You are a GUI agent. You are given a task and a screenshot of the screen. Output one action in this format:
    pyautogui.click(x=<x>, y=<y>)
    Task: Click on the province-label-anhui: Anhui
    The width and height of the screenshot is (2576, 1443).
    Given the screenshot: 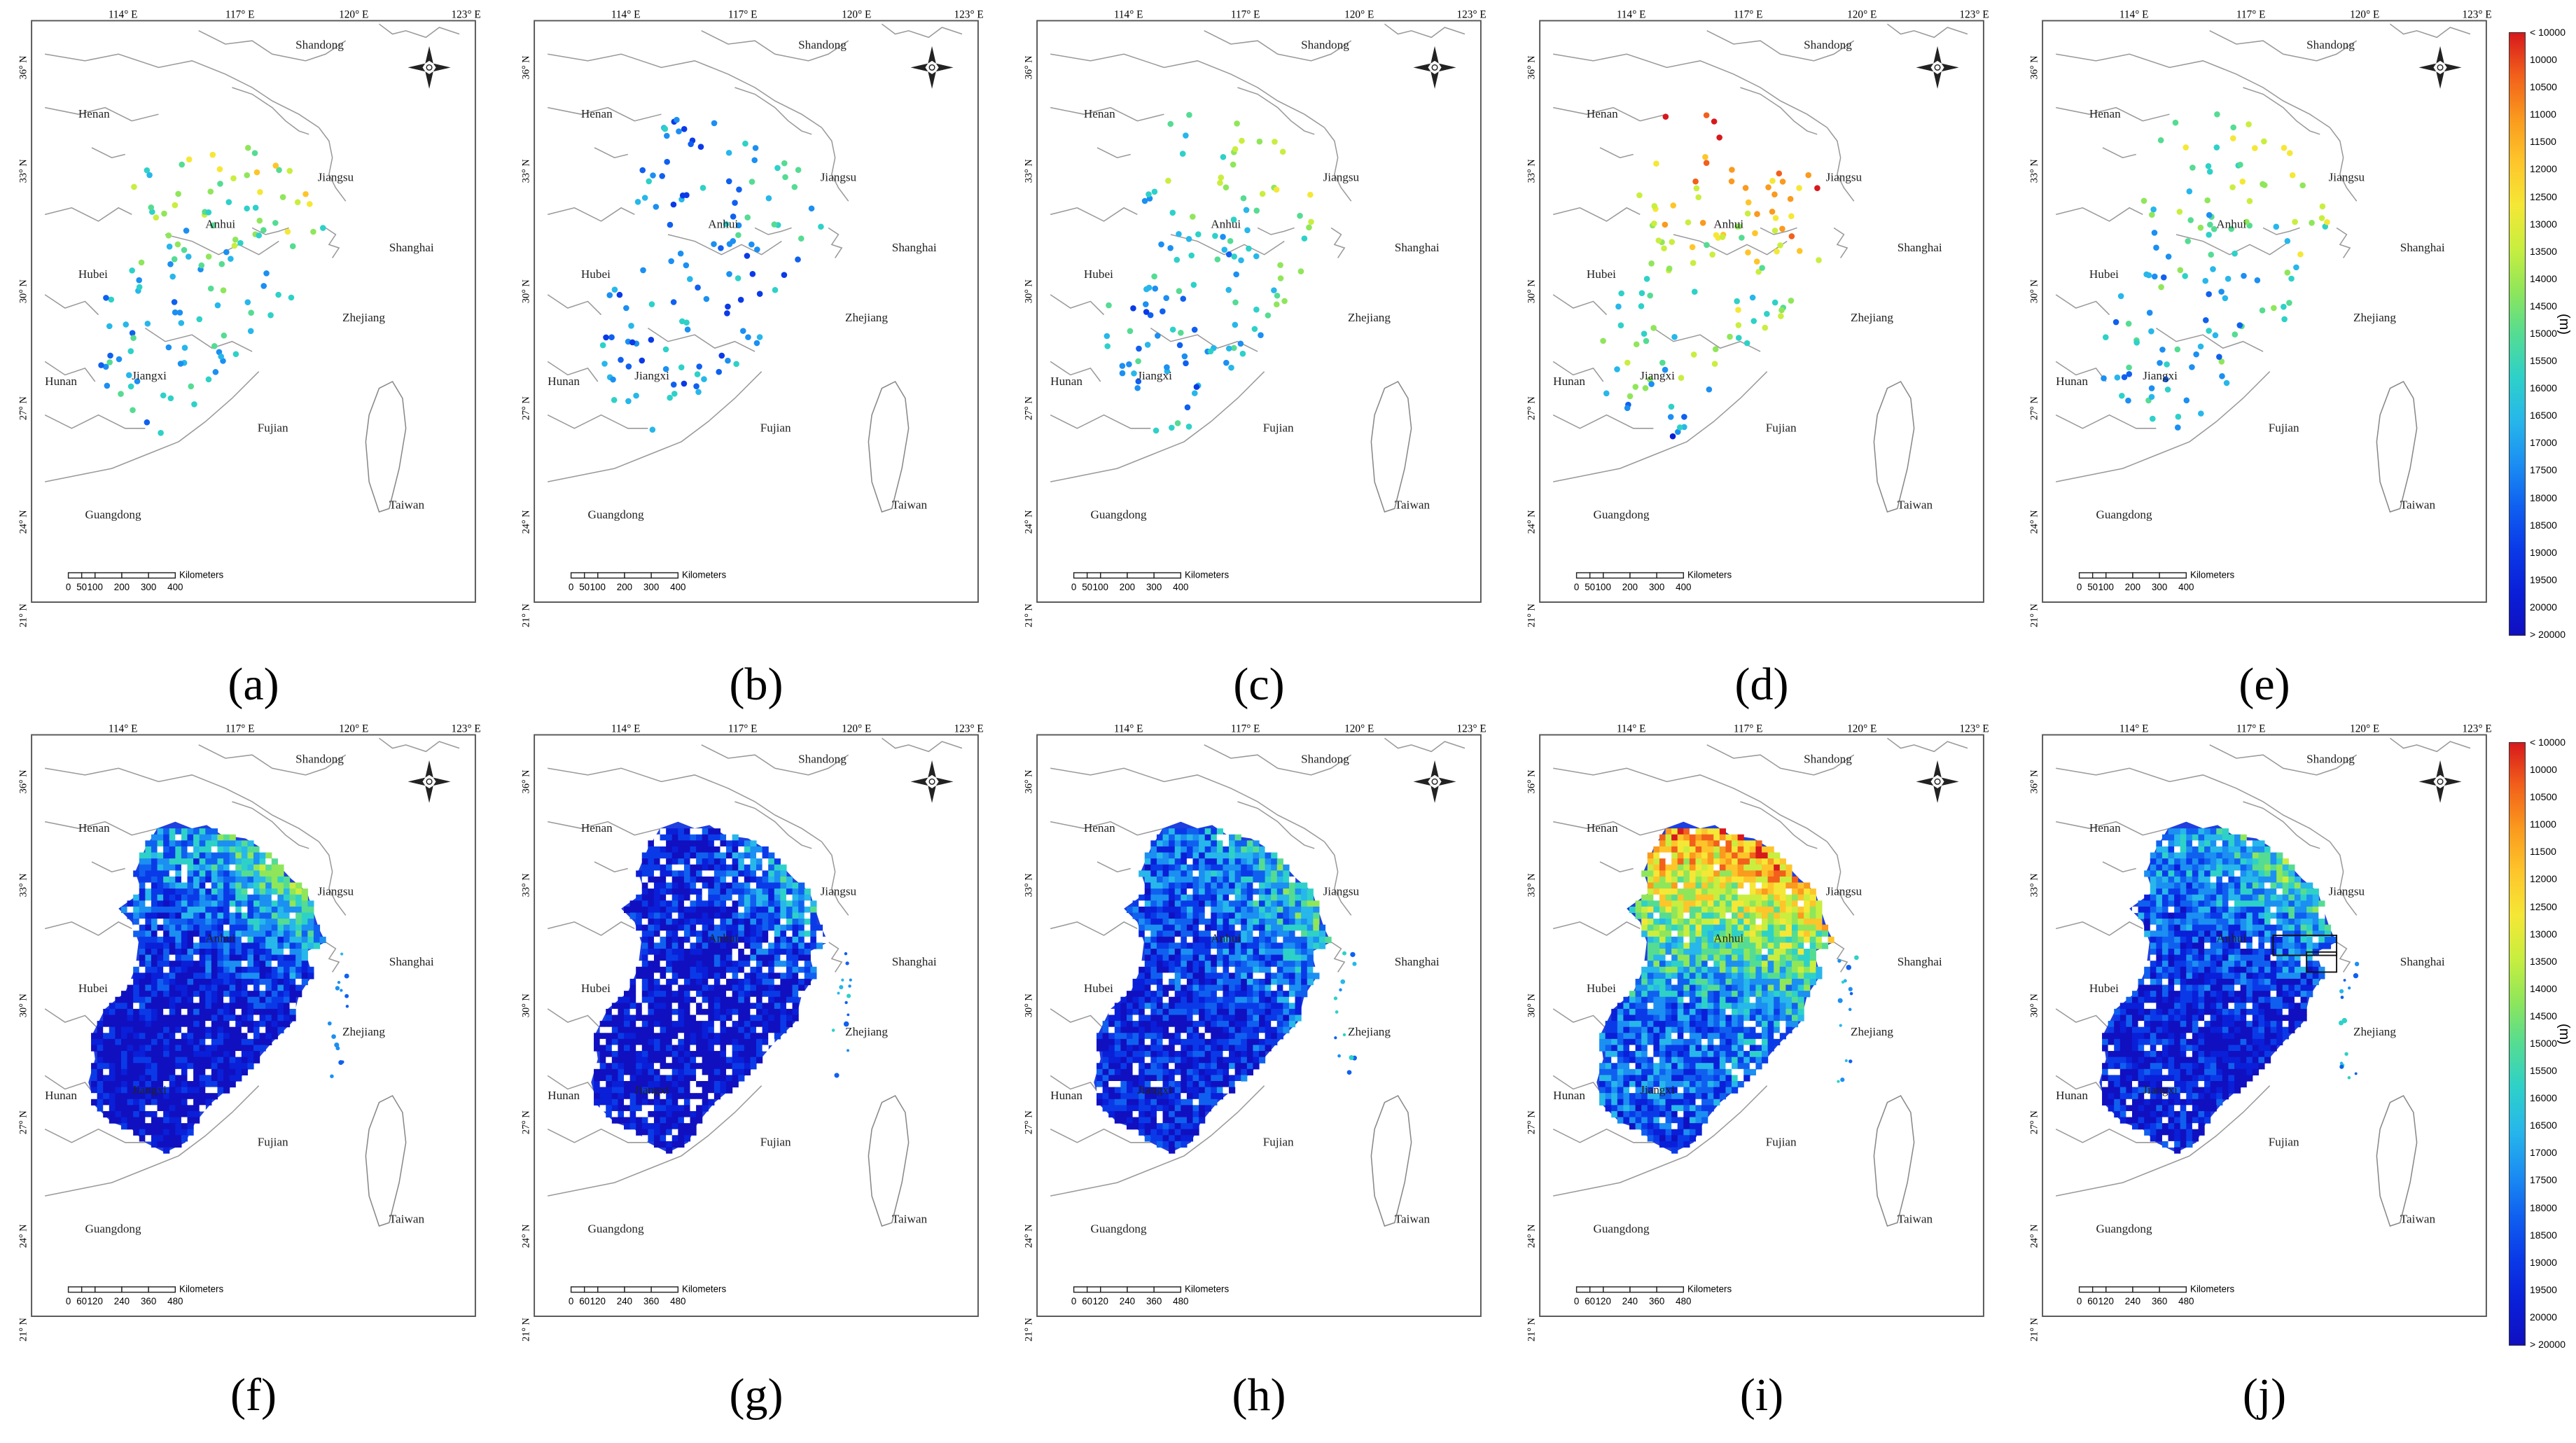 What is the action you would take?
    pyautogui.click(x=1728, y=223)
    